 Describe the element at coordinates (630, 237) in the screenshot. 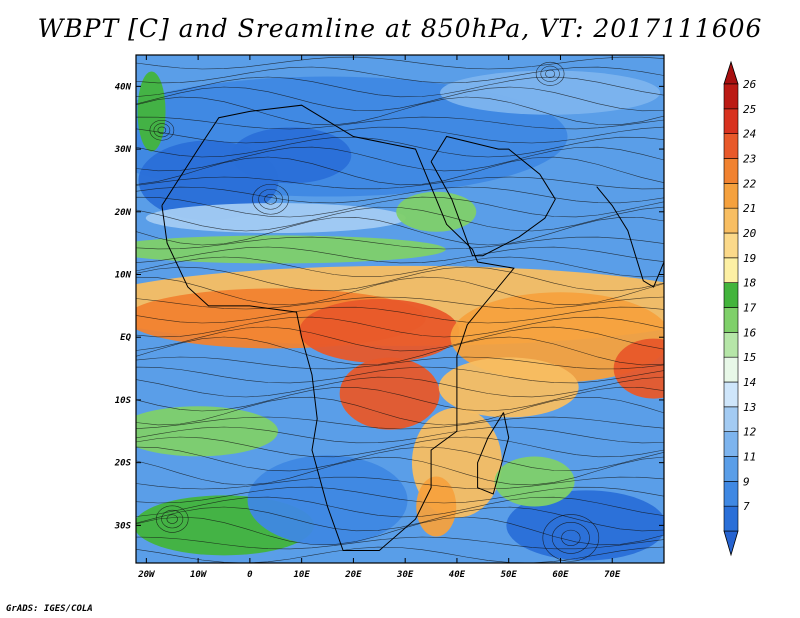

I see `india-coastline` at that location.